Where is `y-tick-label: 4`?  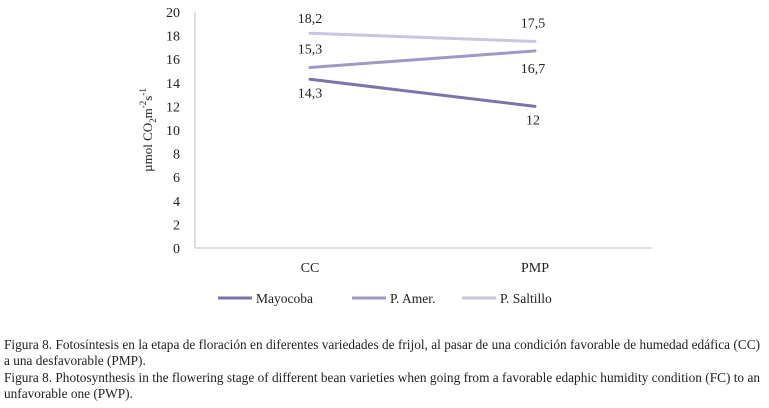 y-tick-label: 4 is located at coordinates (176, 202).